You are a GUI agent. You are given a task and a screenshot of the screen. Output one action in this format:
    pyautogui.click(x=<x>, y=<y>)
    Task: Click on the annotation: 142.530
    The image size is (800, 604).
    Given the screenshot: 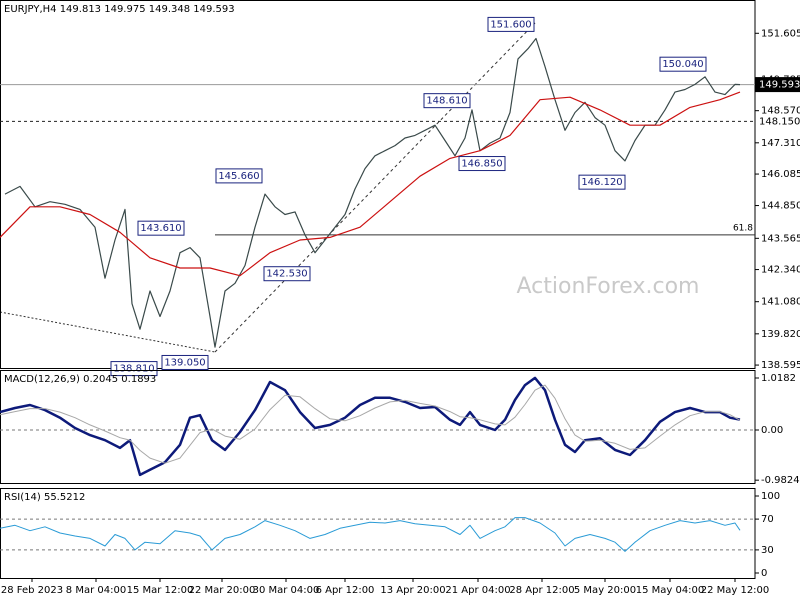 What is the action you would take?
    pyautogui.click(x=287, y=274)
    